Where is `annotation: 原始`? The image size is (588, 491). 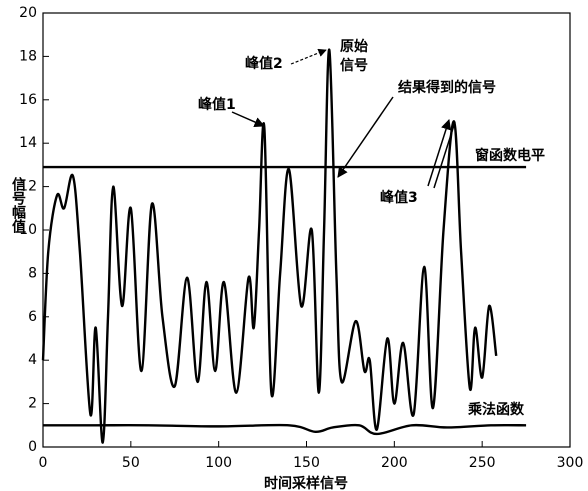
annotation: 原始 is located at coordinates (354, 46).